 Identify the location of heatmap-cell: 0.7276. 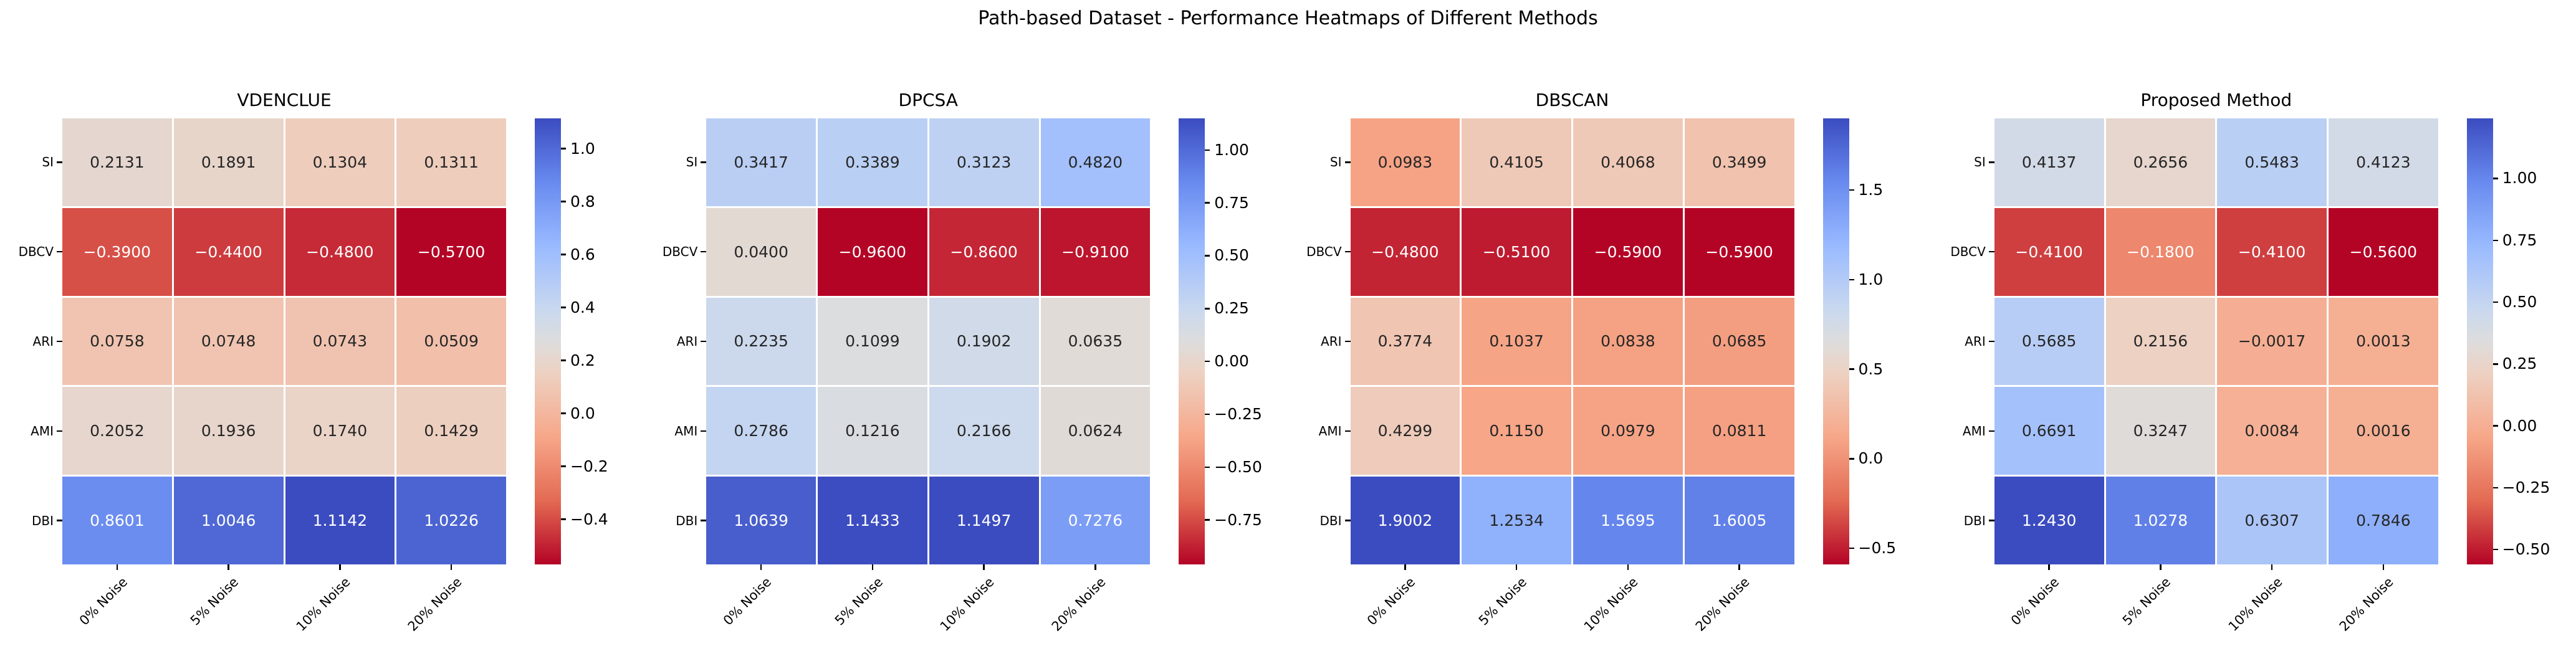
(1096, 520).